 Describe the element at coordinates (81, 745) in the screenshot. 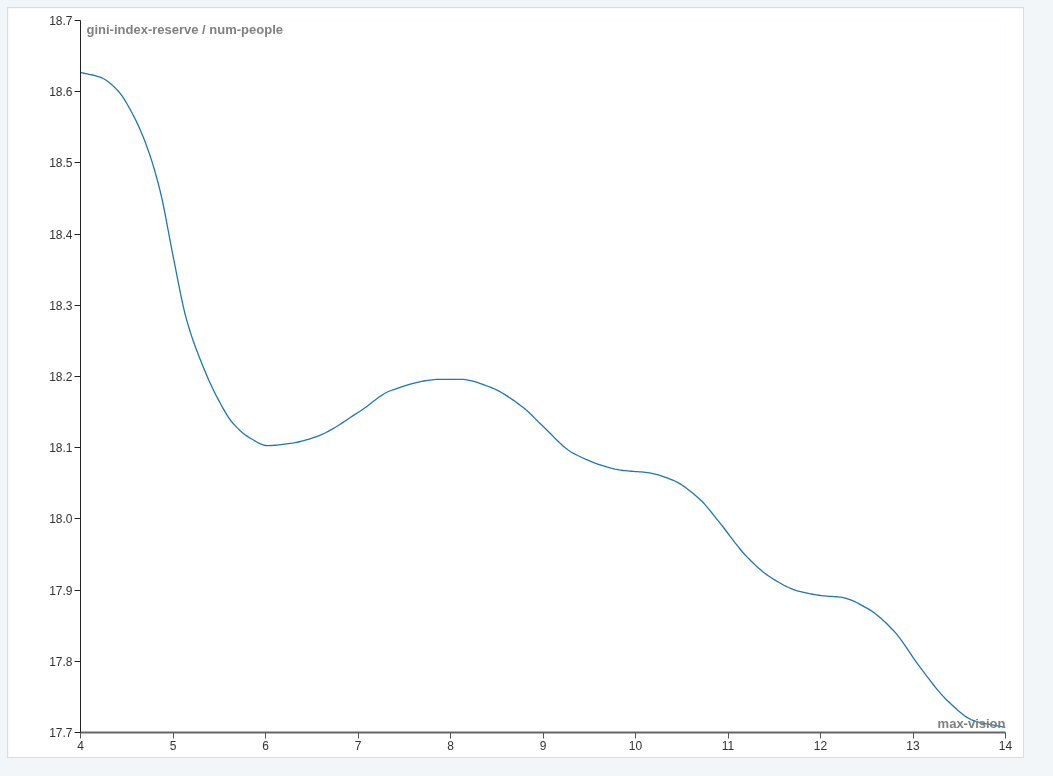

I see `x-tick-label: 4` at that location.